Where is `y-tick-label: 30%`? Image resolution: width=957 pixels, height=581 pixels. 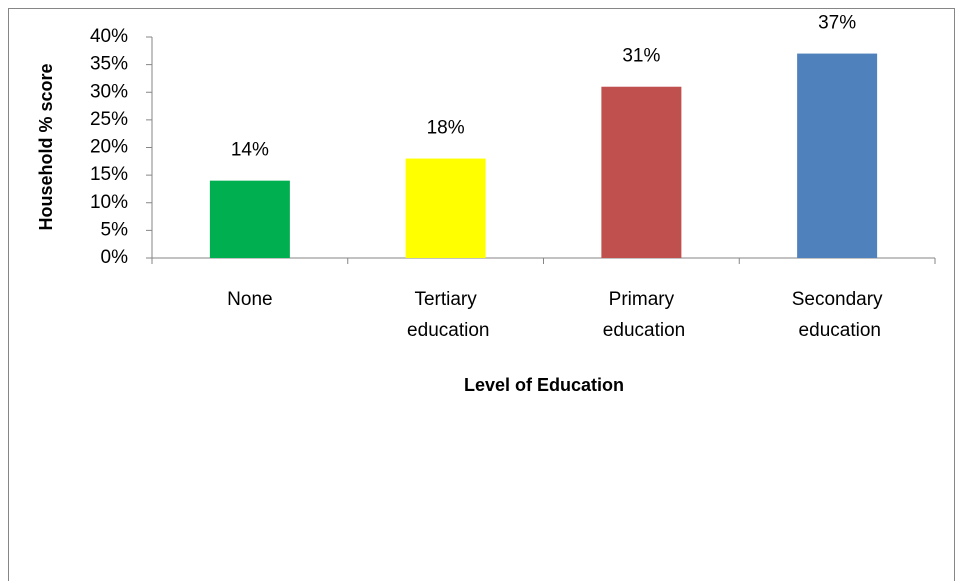
y-tick-label: 30% is located at coordinates (109, 91).